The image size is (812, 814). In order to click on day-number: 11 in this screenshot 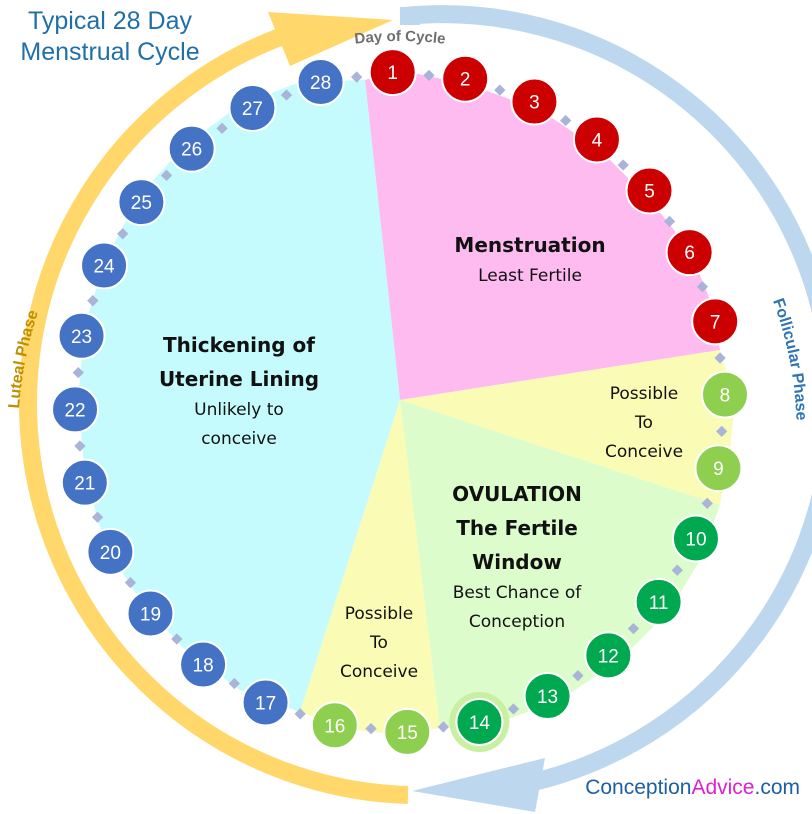, I will do `click(659, 603)`.